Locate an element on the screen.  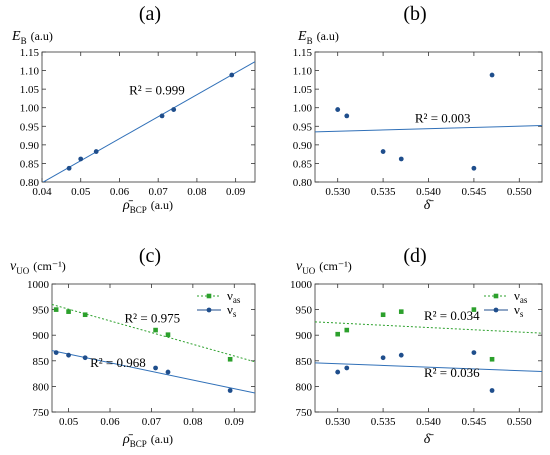
x-tick-label: 0.06 is located at coordinates (120, 192).